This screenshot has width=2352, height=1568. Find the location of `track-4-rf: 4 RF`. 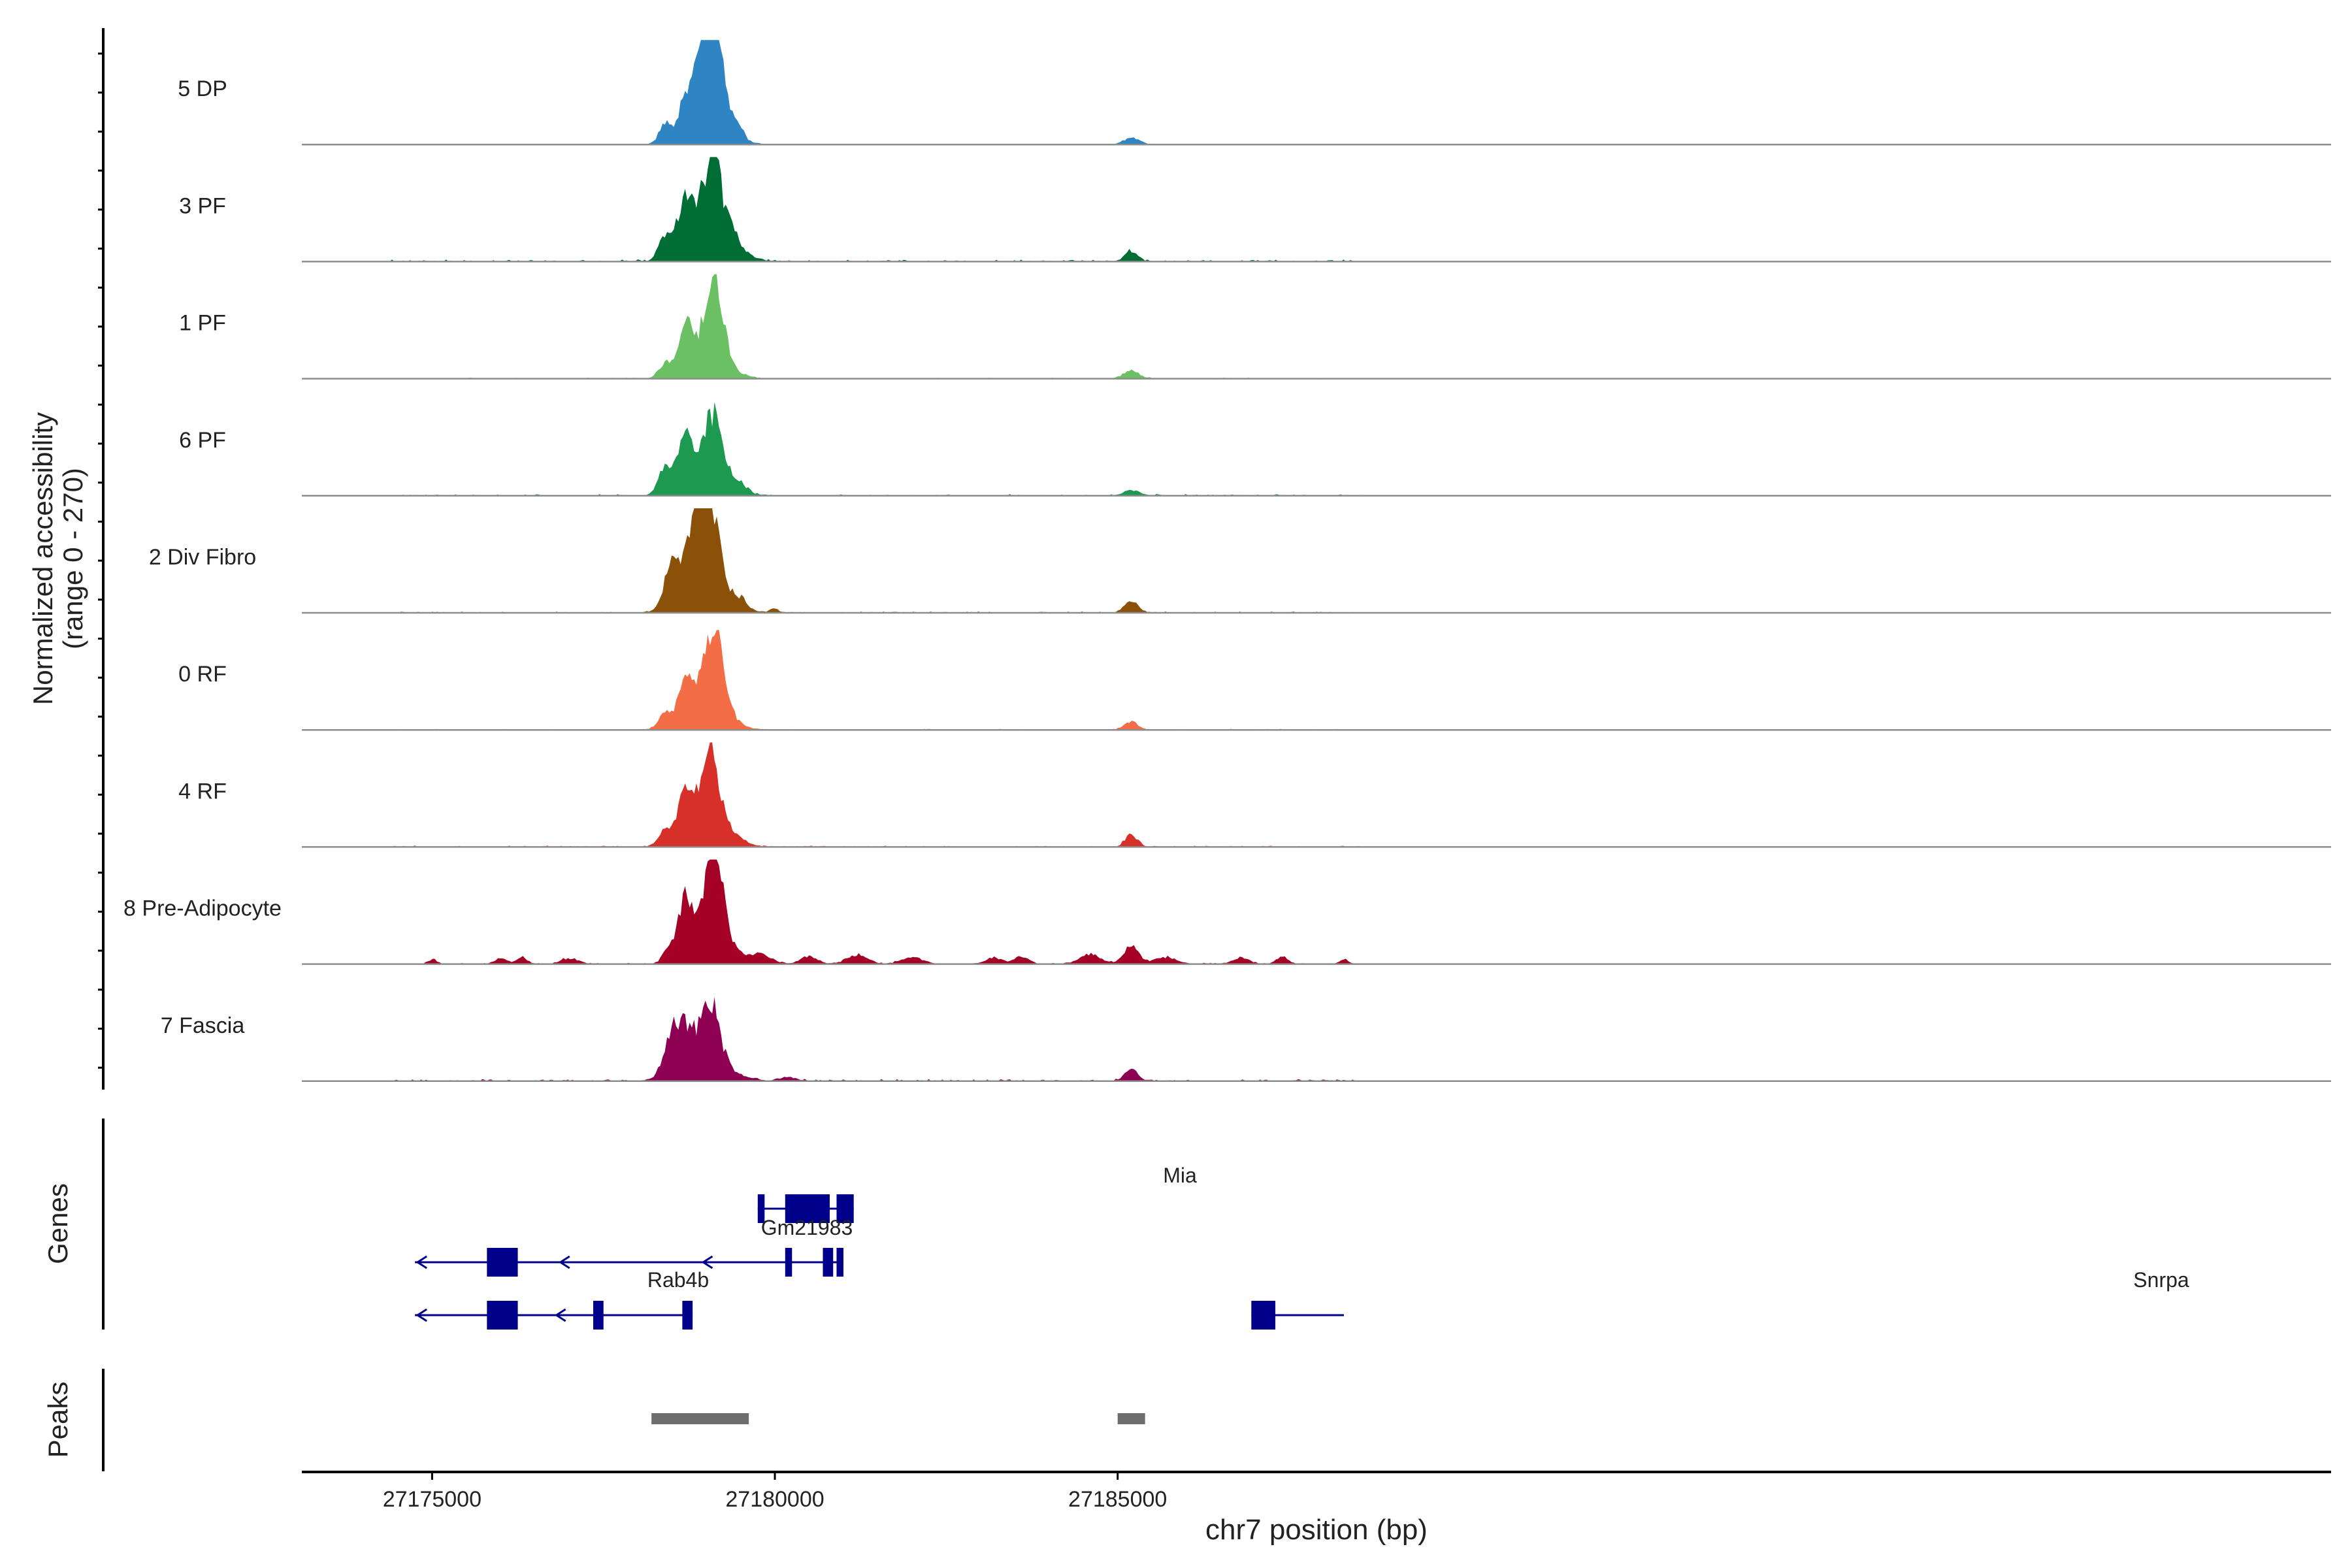

track-4-rf: 4 RF is located at coordinates (1254, 795).